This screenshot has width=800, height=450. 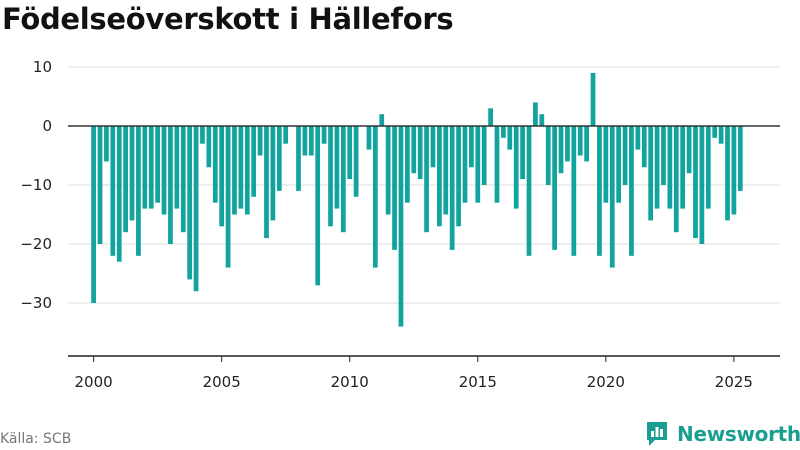 I want to click on y-tick-label: −20, so click(x=36, y=244).